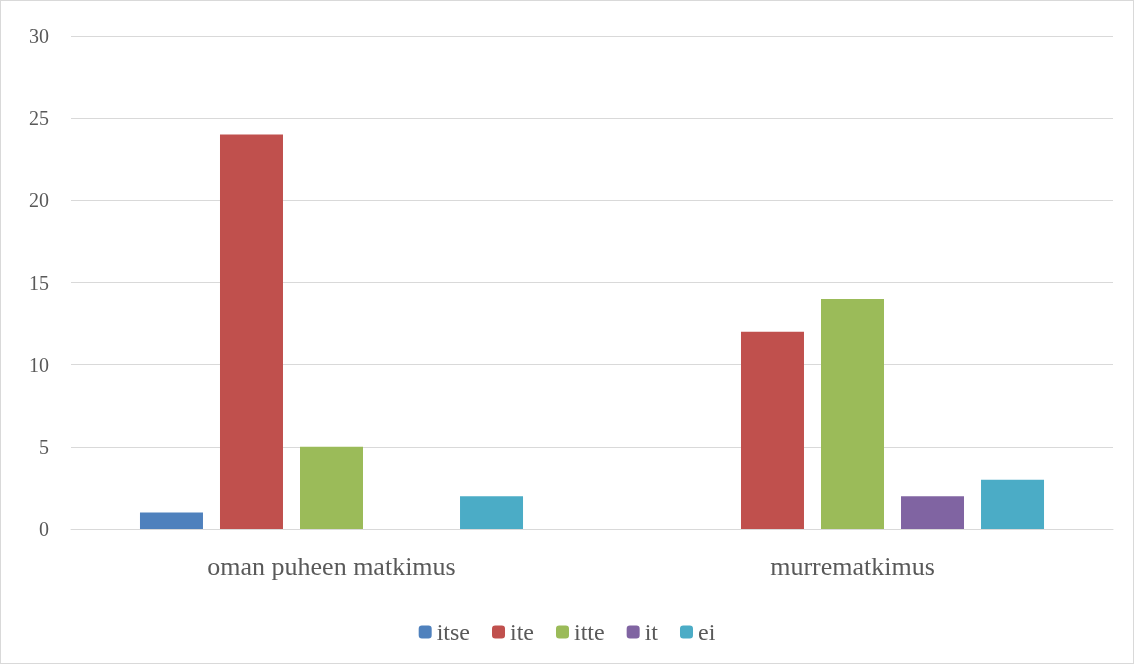  I want to click on legend-label: ite, so click(522, 632).